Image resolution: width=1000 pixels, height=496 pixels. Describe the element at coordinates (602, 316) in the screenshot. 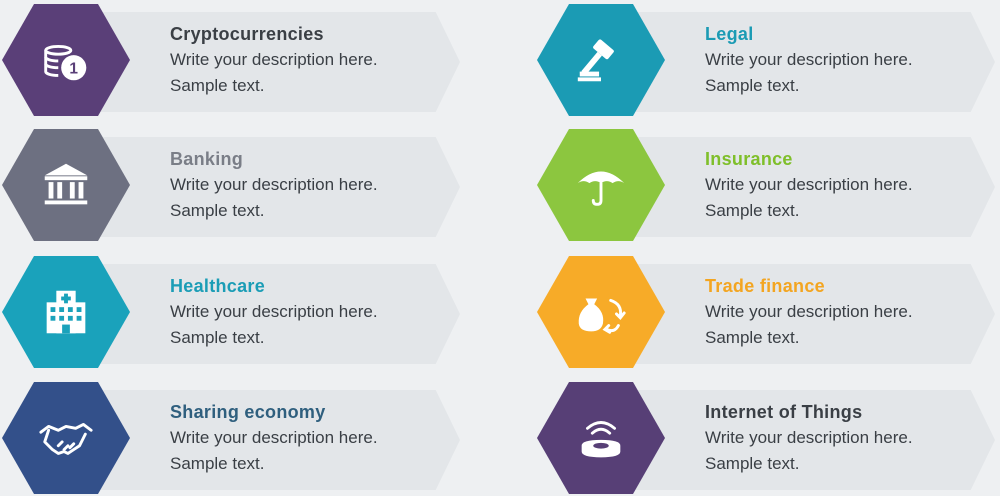

I see `money-bag-exchange-icon` at that location.